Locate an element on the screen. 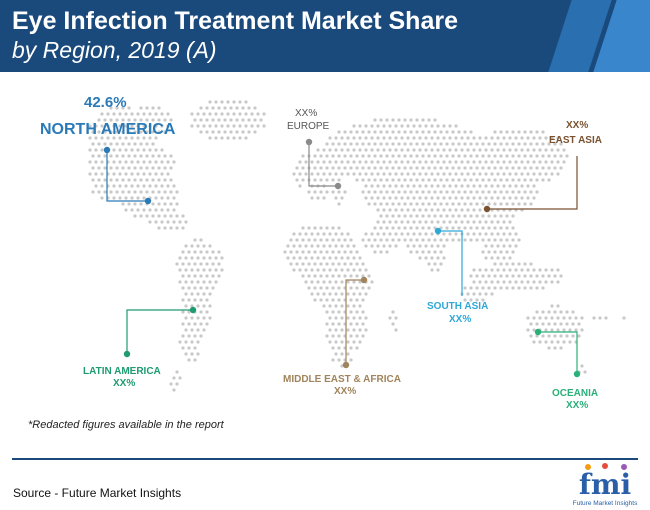  east-asia-marker is located at coordinates (487, 209).